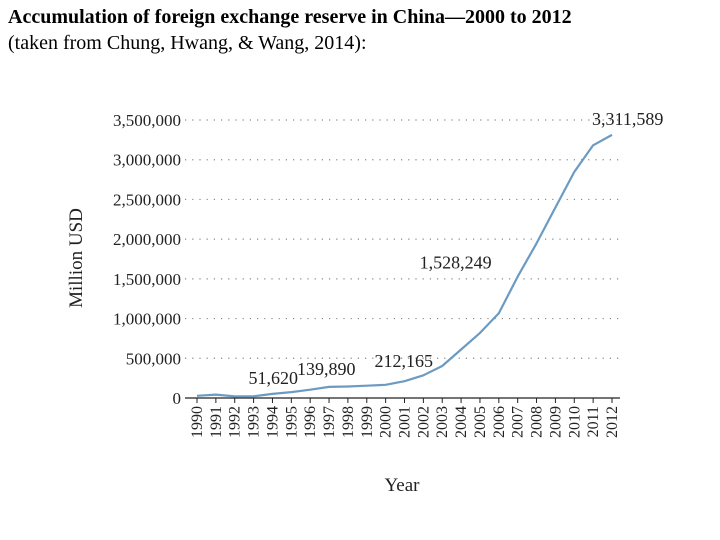 This screenshot has height=540, width=720. What do you see at coordinates (147, 279) in the screenshot?
I see `y-tick-label: 1,500,000` at bounding box center [147, 279].